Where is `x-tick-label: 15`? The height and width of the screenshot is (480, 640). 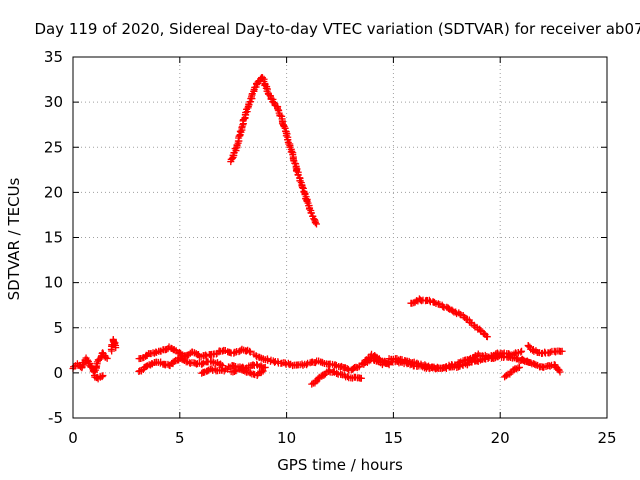
x-tick-label: 15 is located at coordinates (393, 438).